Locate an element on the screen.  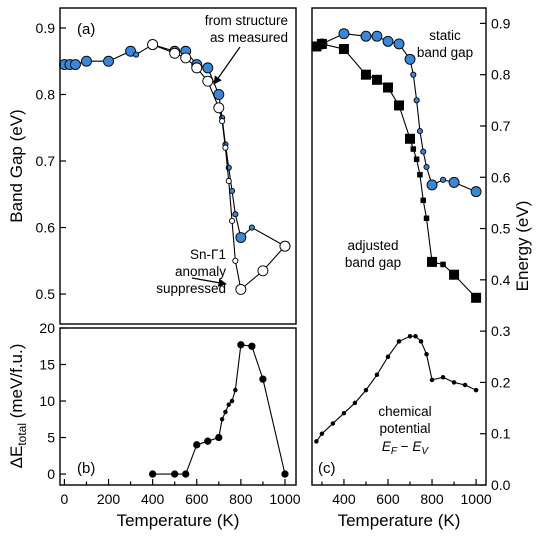
panel-b-x-tick-label: 600 is located at coordinates (197, 499).